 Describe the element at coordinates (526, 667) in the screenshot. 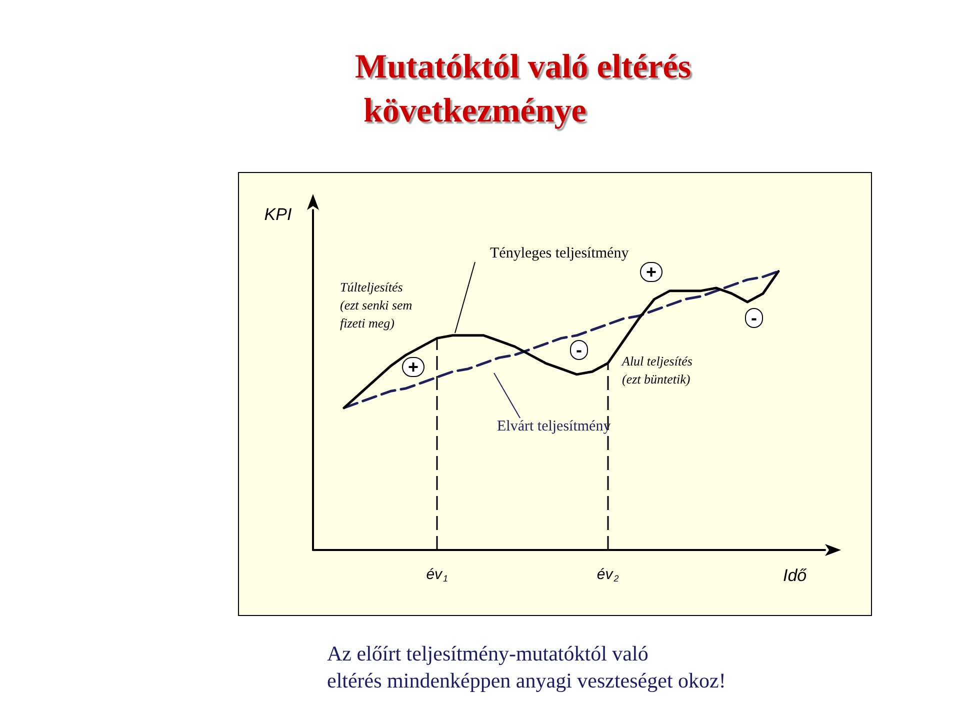

I see `text: Az előírt teljesítmény-mutatóktól való eltérés mindenképpen anyagi veszteséget okoz!` at that location.